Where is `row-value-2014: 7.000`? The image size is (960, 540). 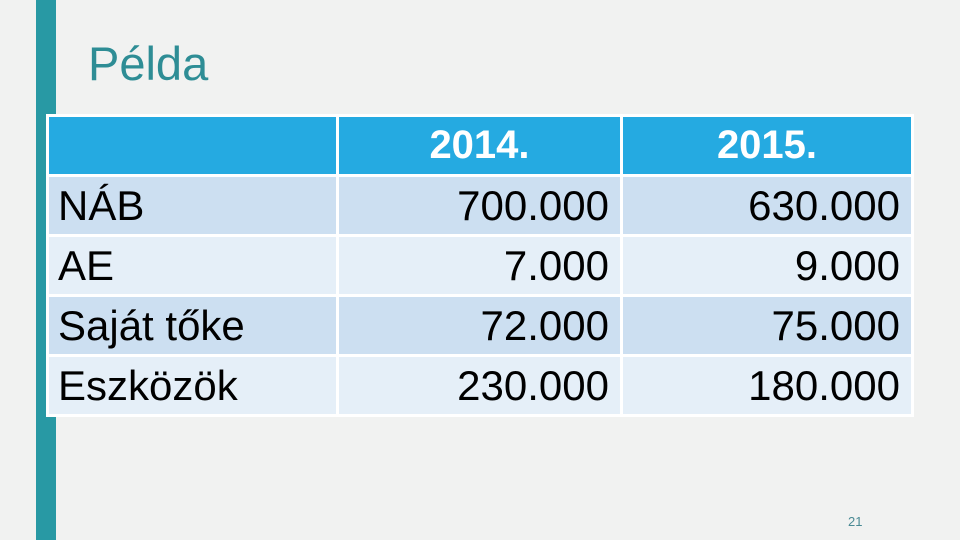 row-value-2014: 7.000 is located at coordinates (479, 265).